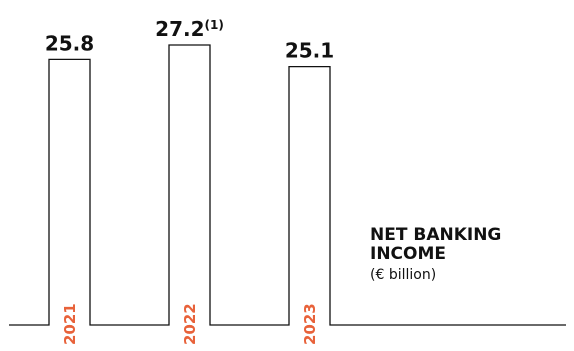  I want to click on chart-subtitle: (€ billion), so click(403, 275).